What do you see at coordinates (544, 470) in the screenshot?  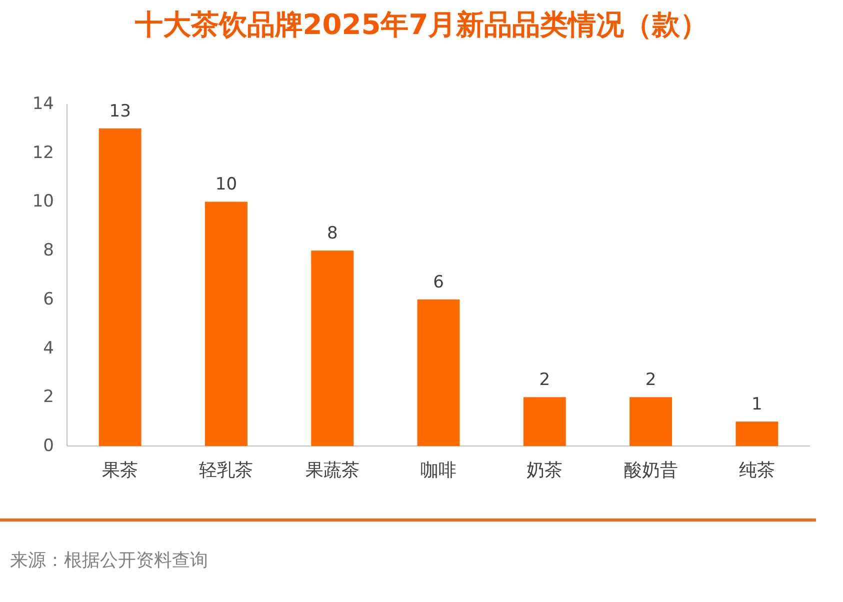 I see `x-tick-label: 奶茶` at bounding box center [544, 470].